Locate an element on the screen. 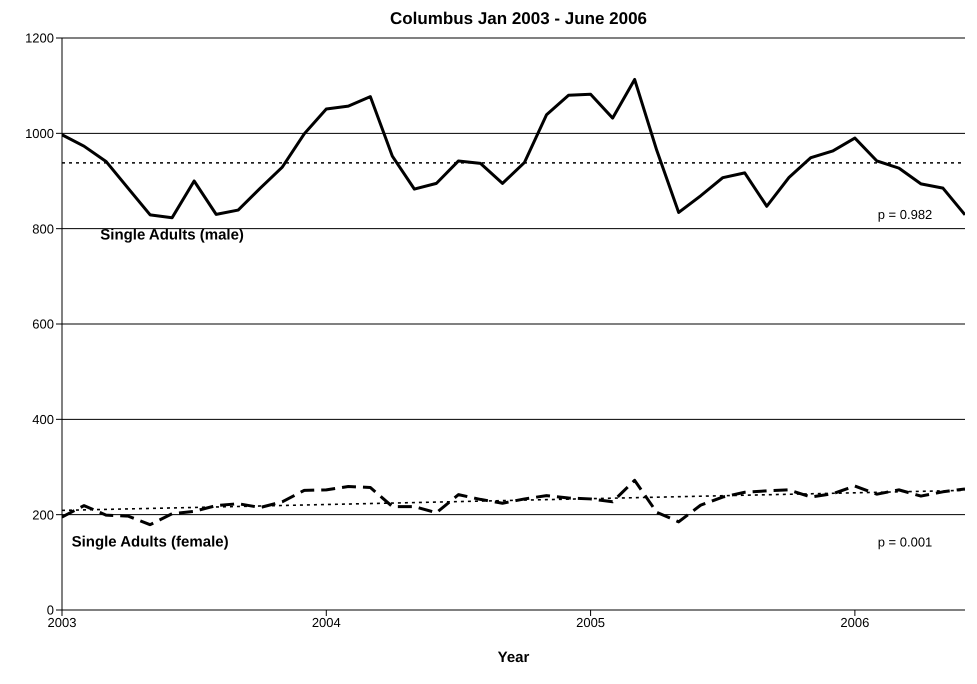 This screenshot has height=684, width=977. annotation: p = 0.982 is located at coordinates (905, 214).